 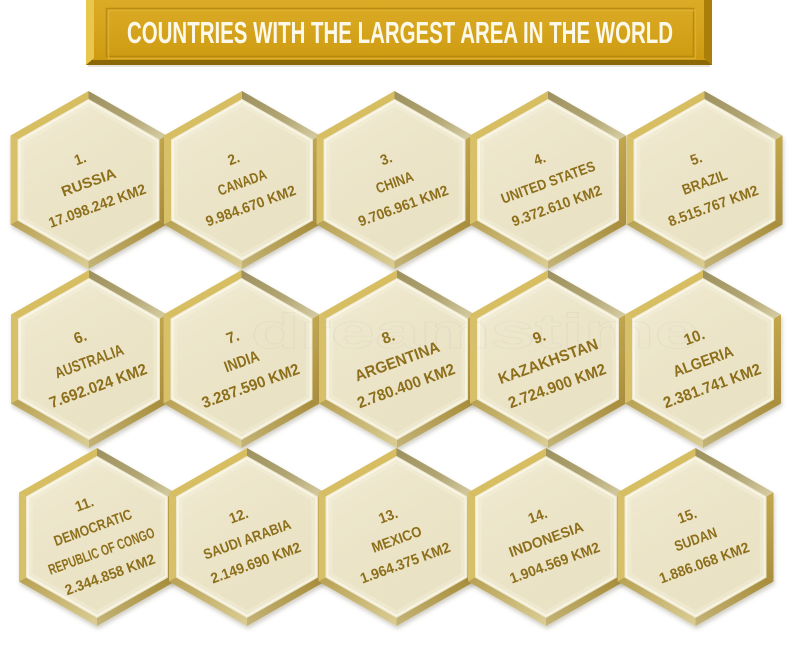 I want to click on svg-text: 8., so click(x=389, y=337).